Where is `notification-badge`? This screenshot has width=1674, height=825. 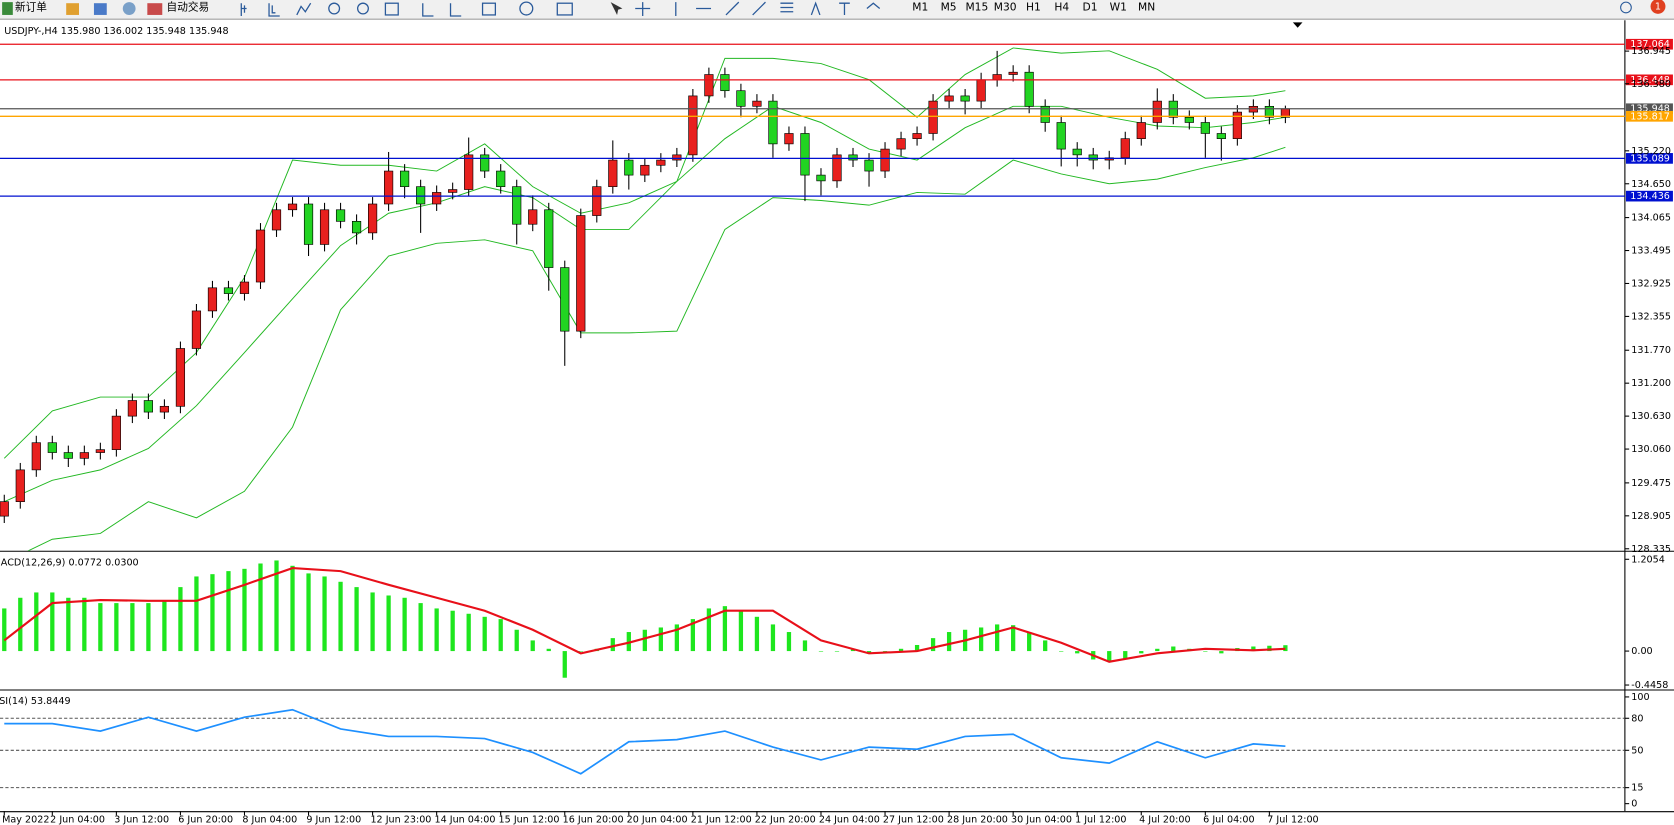 notification-badge is located at coordinates (1658, 7).